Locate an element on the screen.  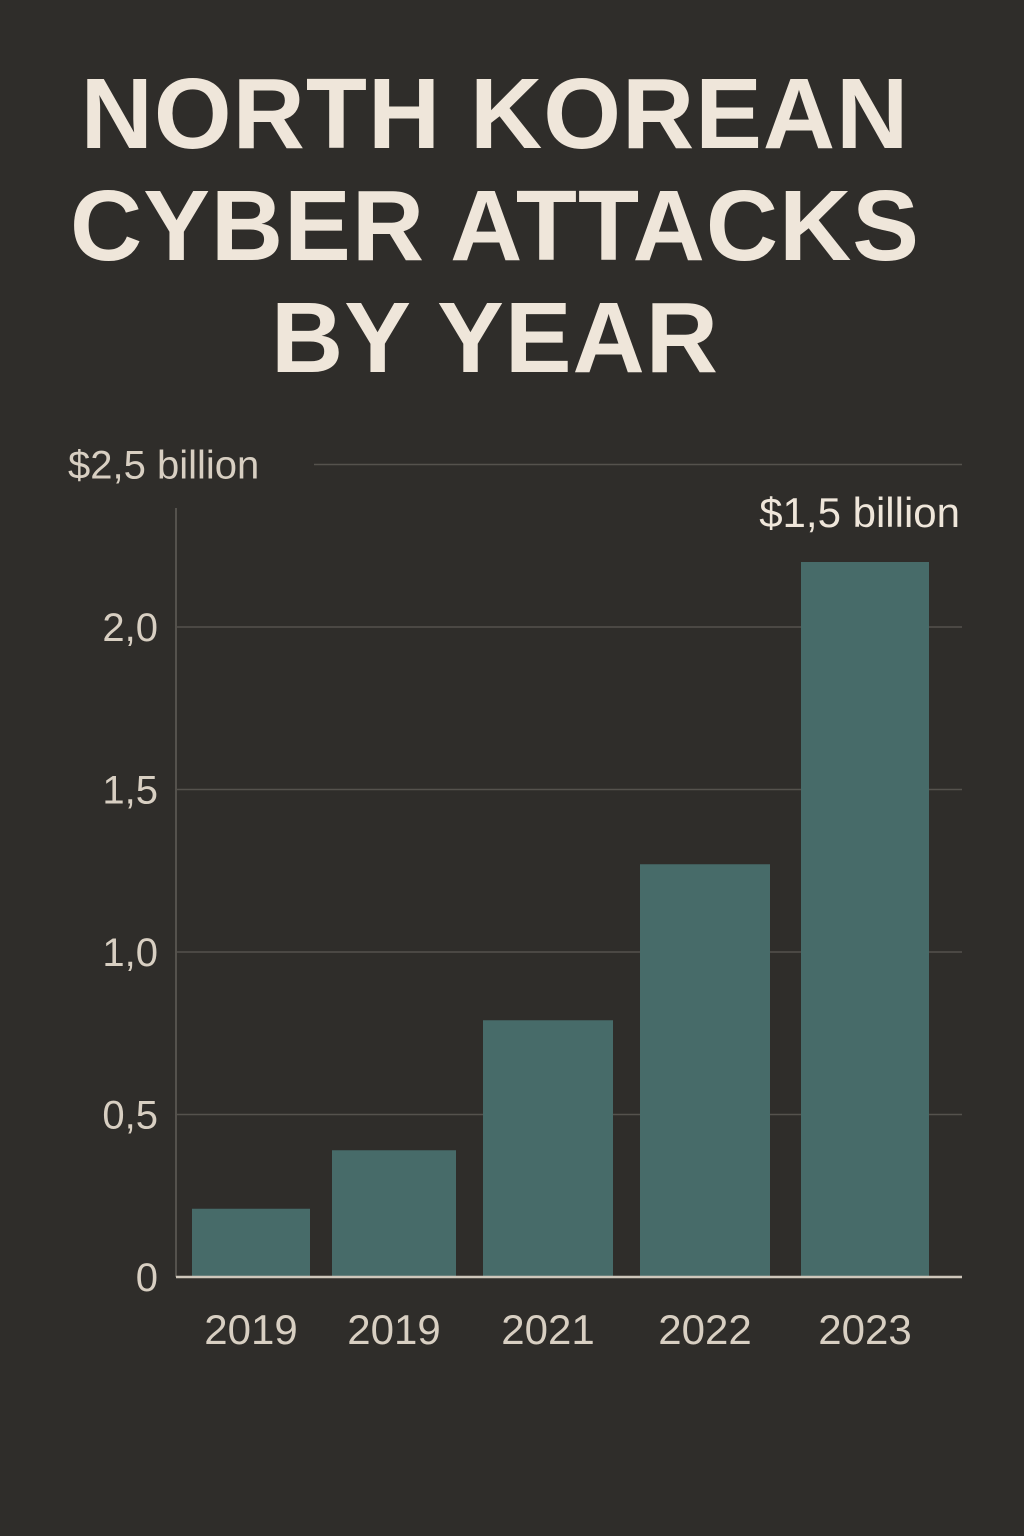
title-line-2: CYBER ATTACKS is located at coordinates (494, 226).